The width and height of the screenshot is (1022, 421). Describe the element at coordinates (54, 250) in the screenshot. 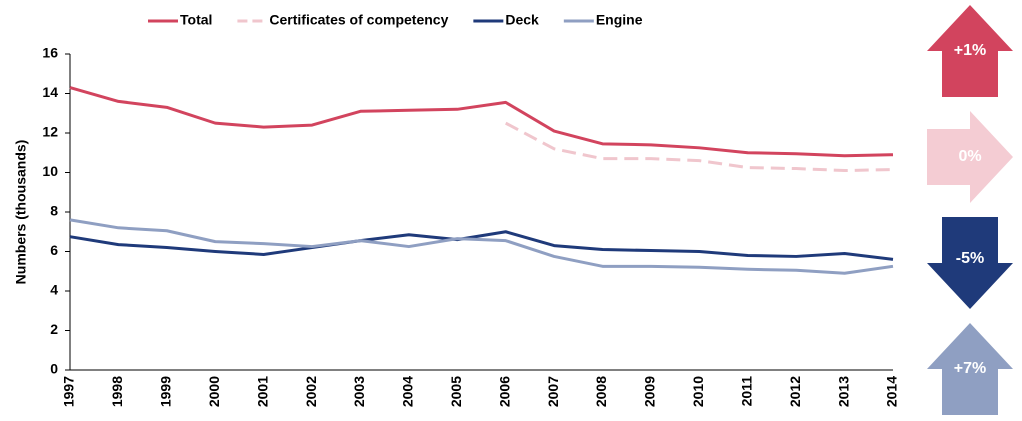

I see `y-tick-label: 6` at that location.